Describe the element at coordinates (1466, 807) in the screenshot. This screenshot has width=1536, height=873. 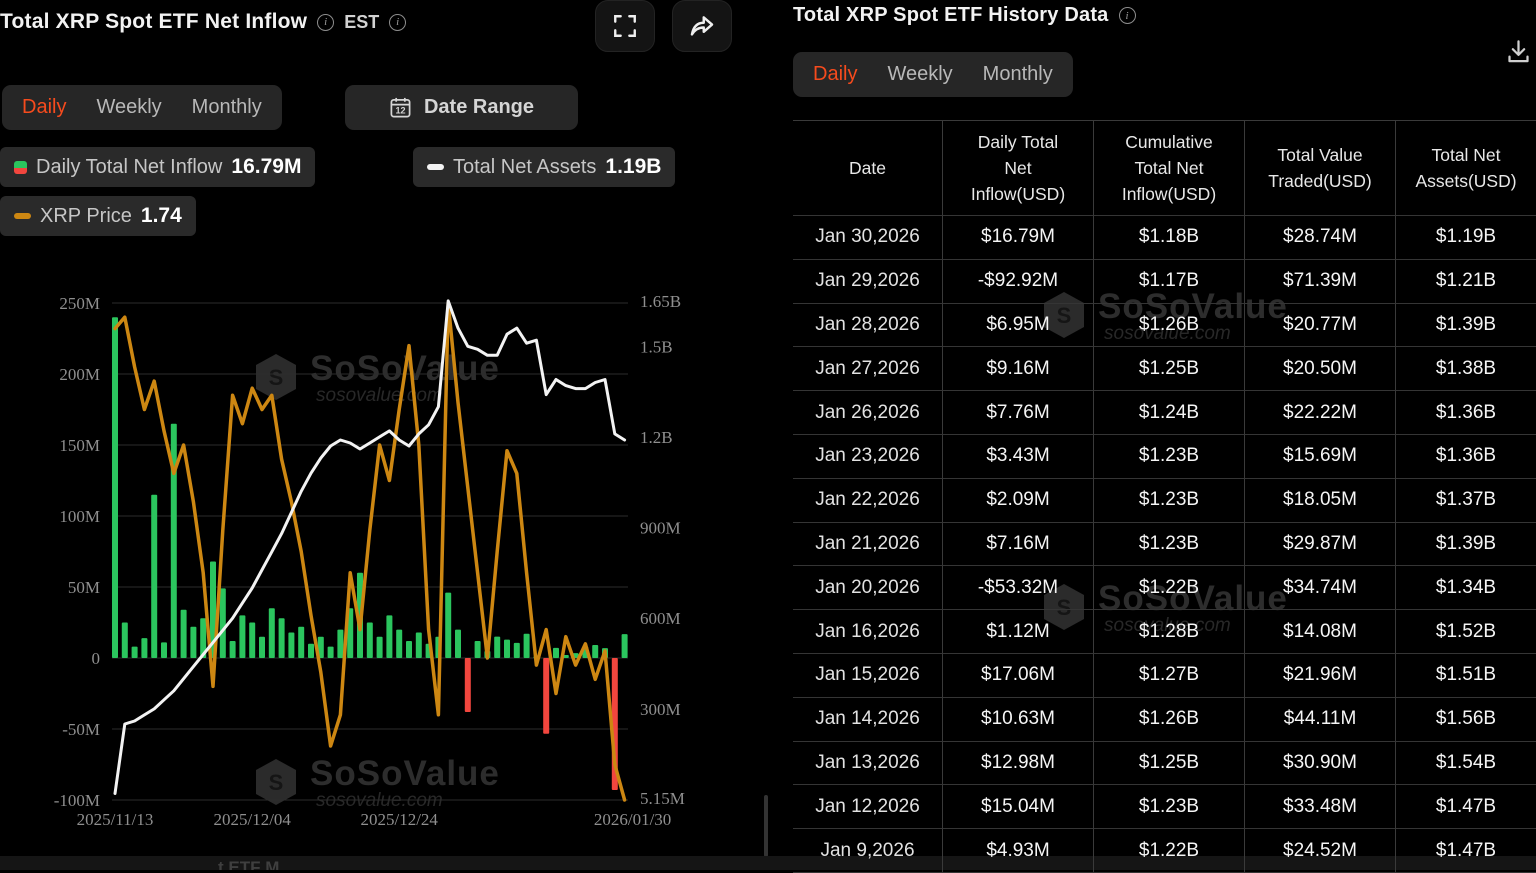
I see `assets-cell: $1.47B` at that location.